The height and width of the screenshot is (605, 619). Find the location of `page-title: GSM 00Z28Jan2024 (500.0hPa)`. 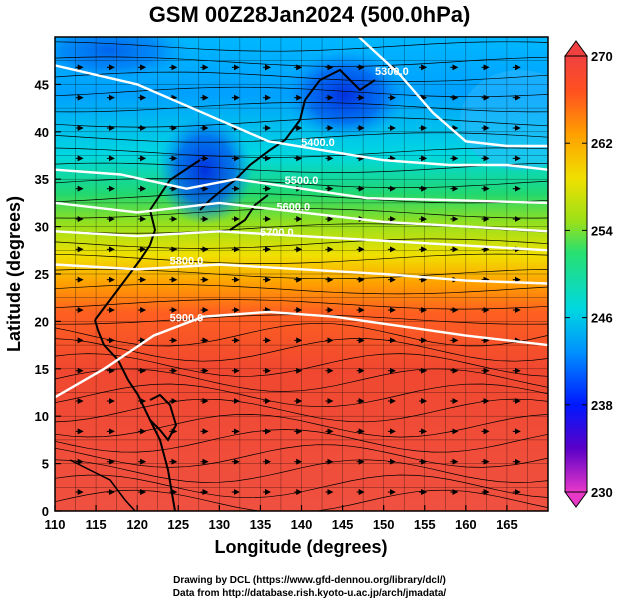

page-title: GSM 00Z28Jan2024 (500.0hPa) is located at coordinates (309, 14).